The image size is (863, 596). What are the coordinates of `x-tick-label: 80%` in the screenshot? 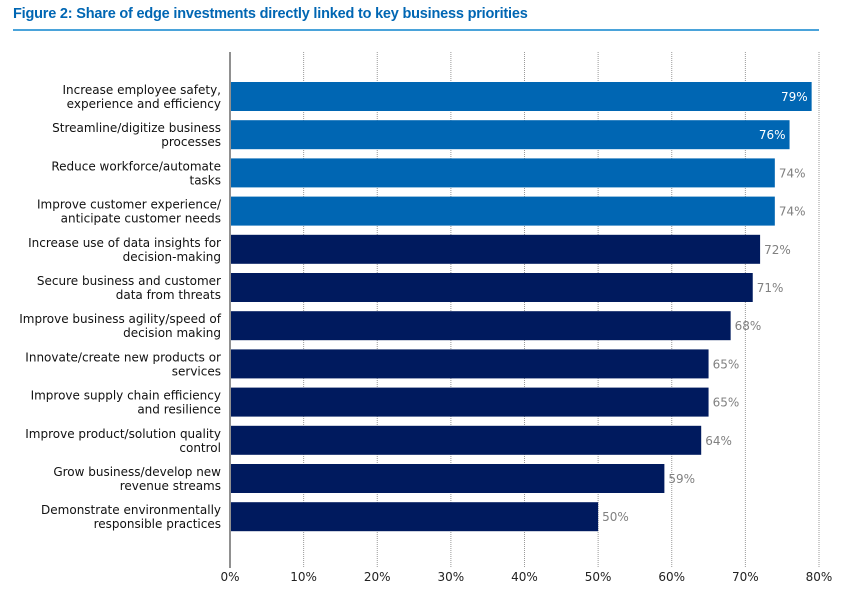 It's located at (819, 577).